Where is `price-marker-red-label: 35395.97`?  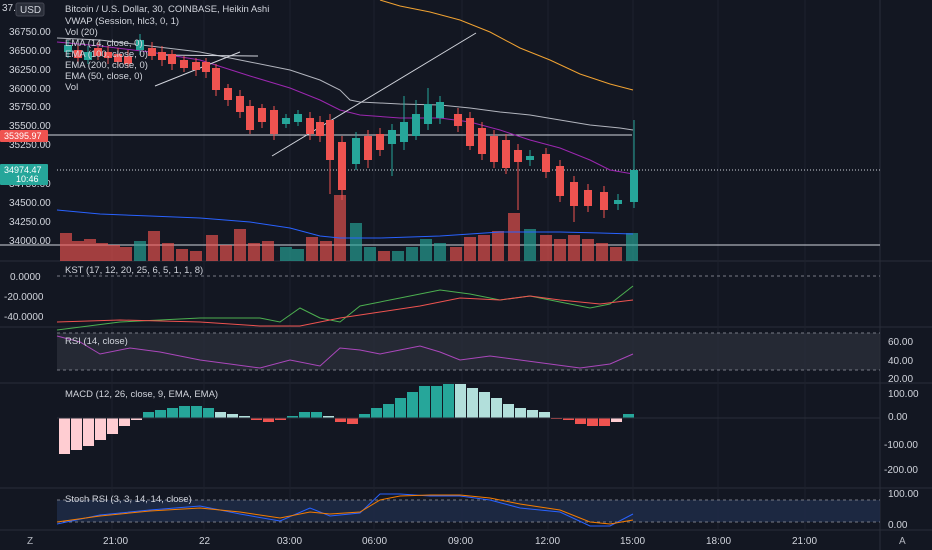 price-marker-red-label: 35395.97 is located at coordinates (23, 136).